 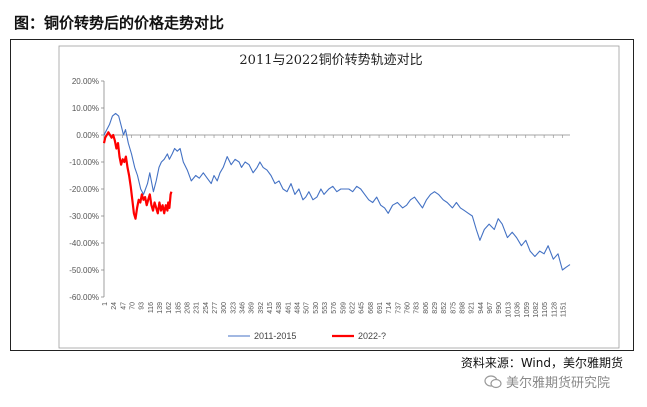 I want to click on x-tick-label: 530, so click(x=316, y=308).